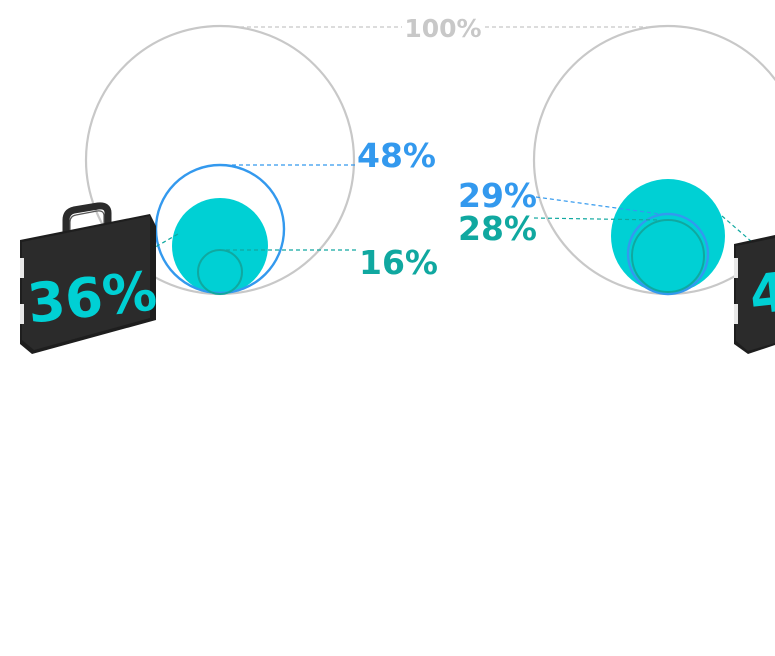 The height and width of the screenshot is (656, 775). What do you see at coordinates (92, 297) in the screenshot?
I see `left-case-label: 36%` at bounding box center [92, 297].